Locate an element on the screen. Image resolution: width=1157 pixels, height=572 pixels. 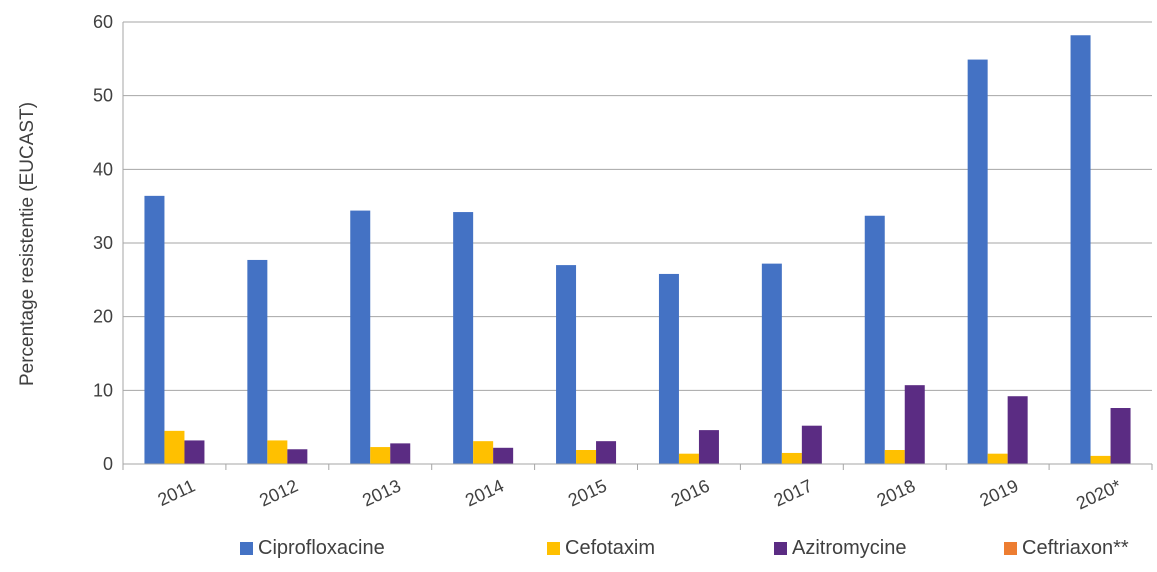
legend-label: Ceftriaxon** is located at coordinates (1075, 548).